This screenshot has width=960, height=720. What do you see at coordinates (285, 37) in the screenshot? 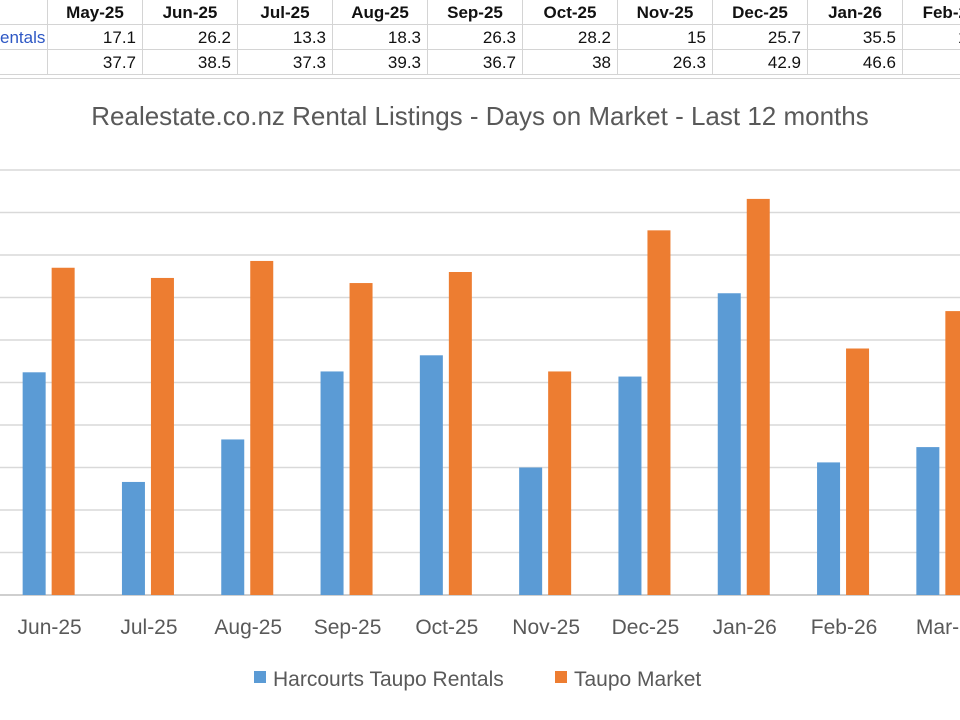
I see `value-cell: 13.3` at bounding box center [285, 37].